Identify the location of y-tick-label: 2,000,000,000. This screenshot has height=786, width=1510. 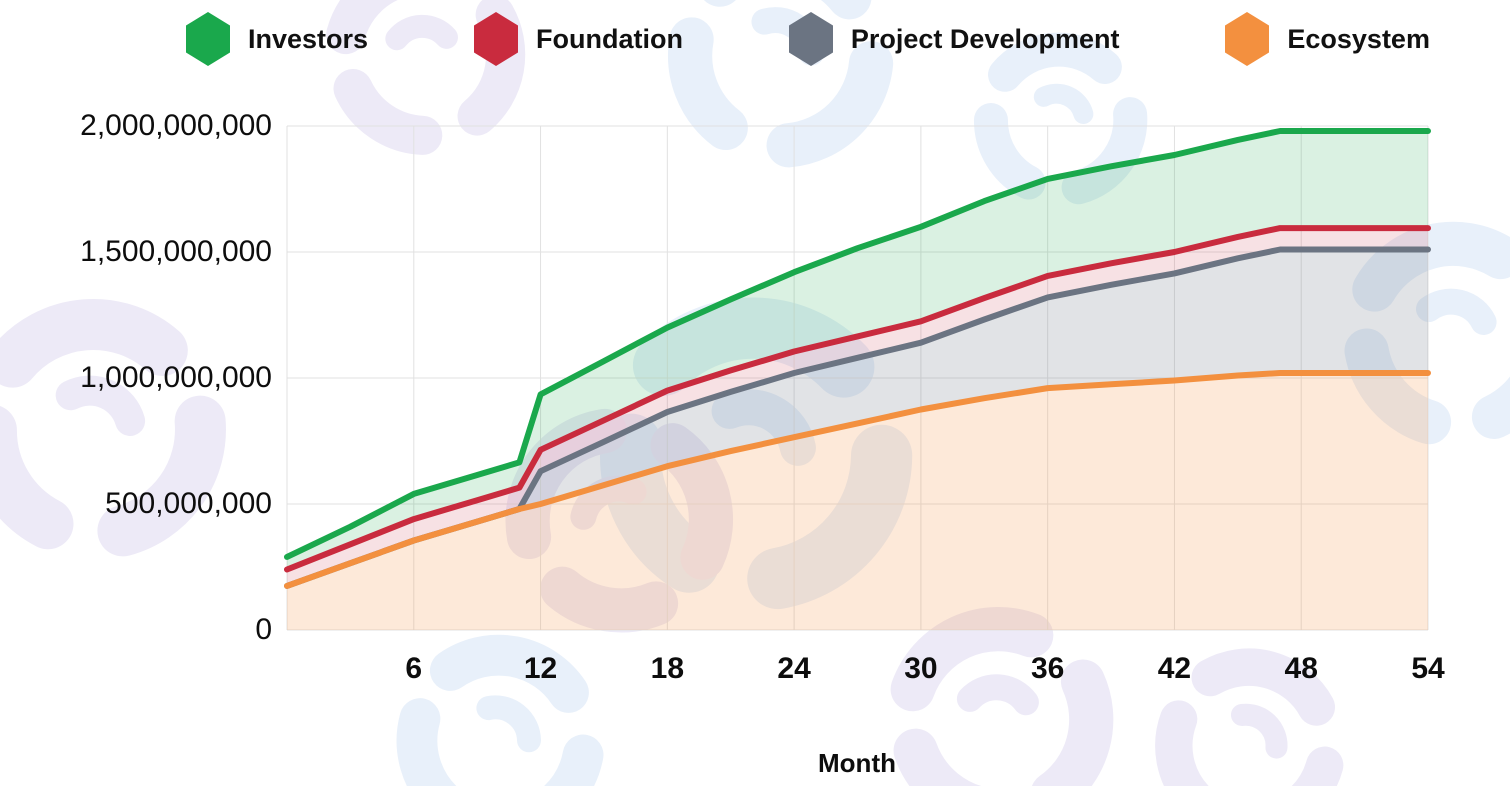
(176, 125).